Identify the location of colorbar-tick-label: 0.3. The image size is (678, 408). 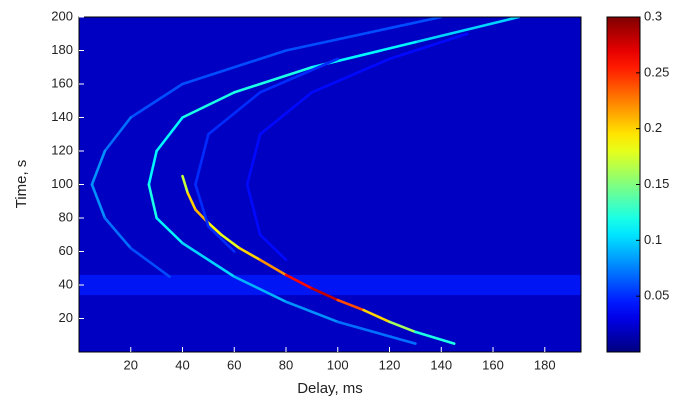
(653, 15).